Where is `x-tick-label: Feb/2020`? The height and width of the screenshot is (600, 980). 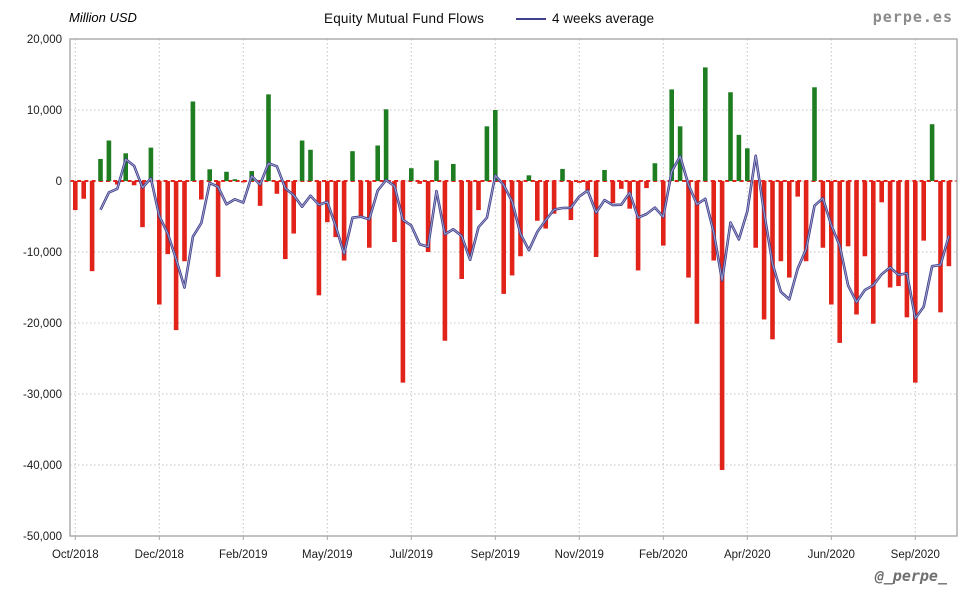
x-tick-label: Feb/2020 is located at coordinates (663, 555).